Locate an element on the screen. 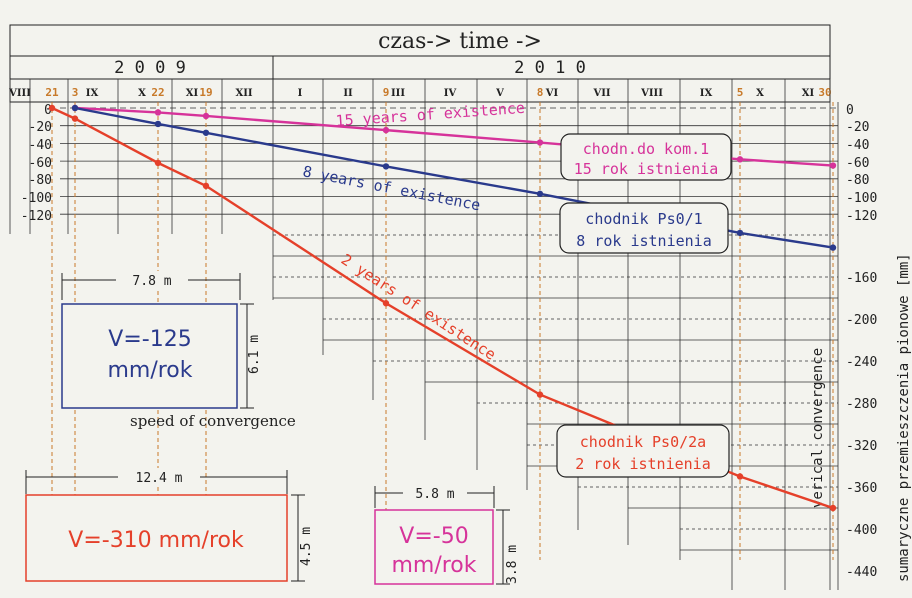 This screenshot has width=912, height=598. month-label-x-2009: X is located at coordinates (142, 93).